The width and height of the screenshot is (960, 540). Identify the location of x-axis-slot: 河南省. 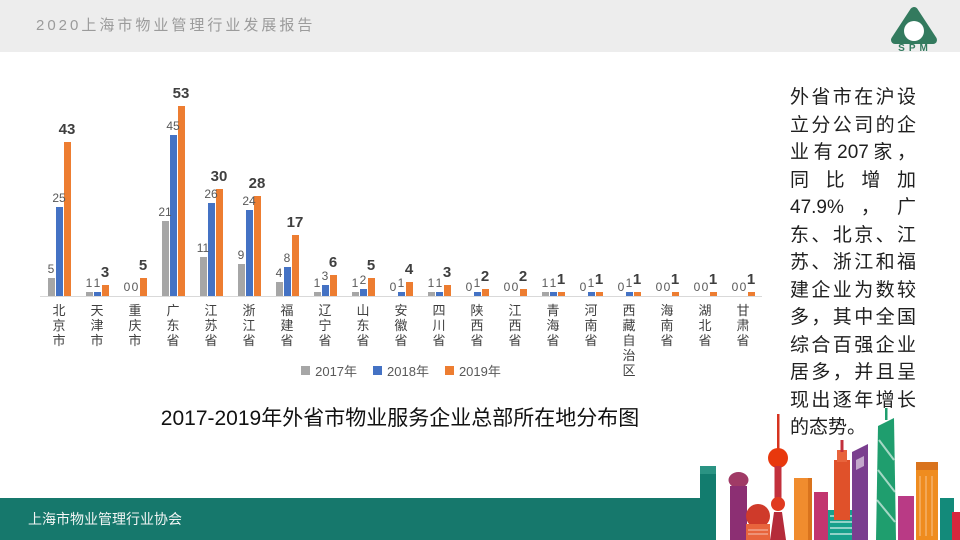
(591, 340).